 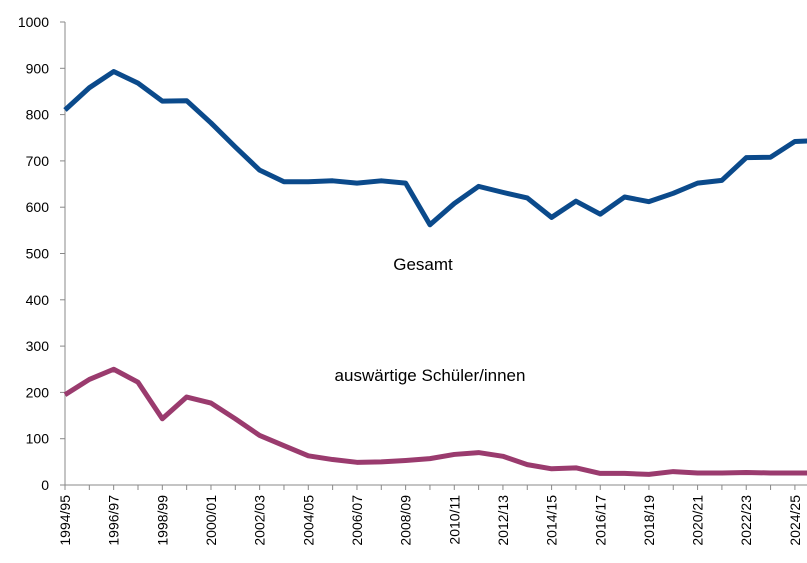 What do you see at coordinates (38, 115) in the screenshot?
I see `y-tick-label: 800` at bounding box center [38, 115].